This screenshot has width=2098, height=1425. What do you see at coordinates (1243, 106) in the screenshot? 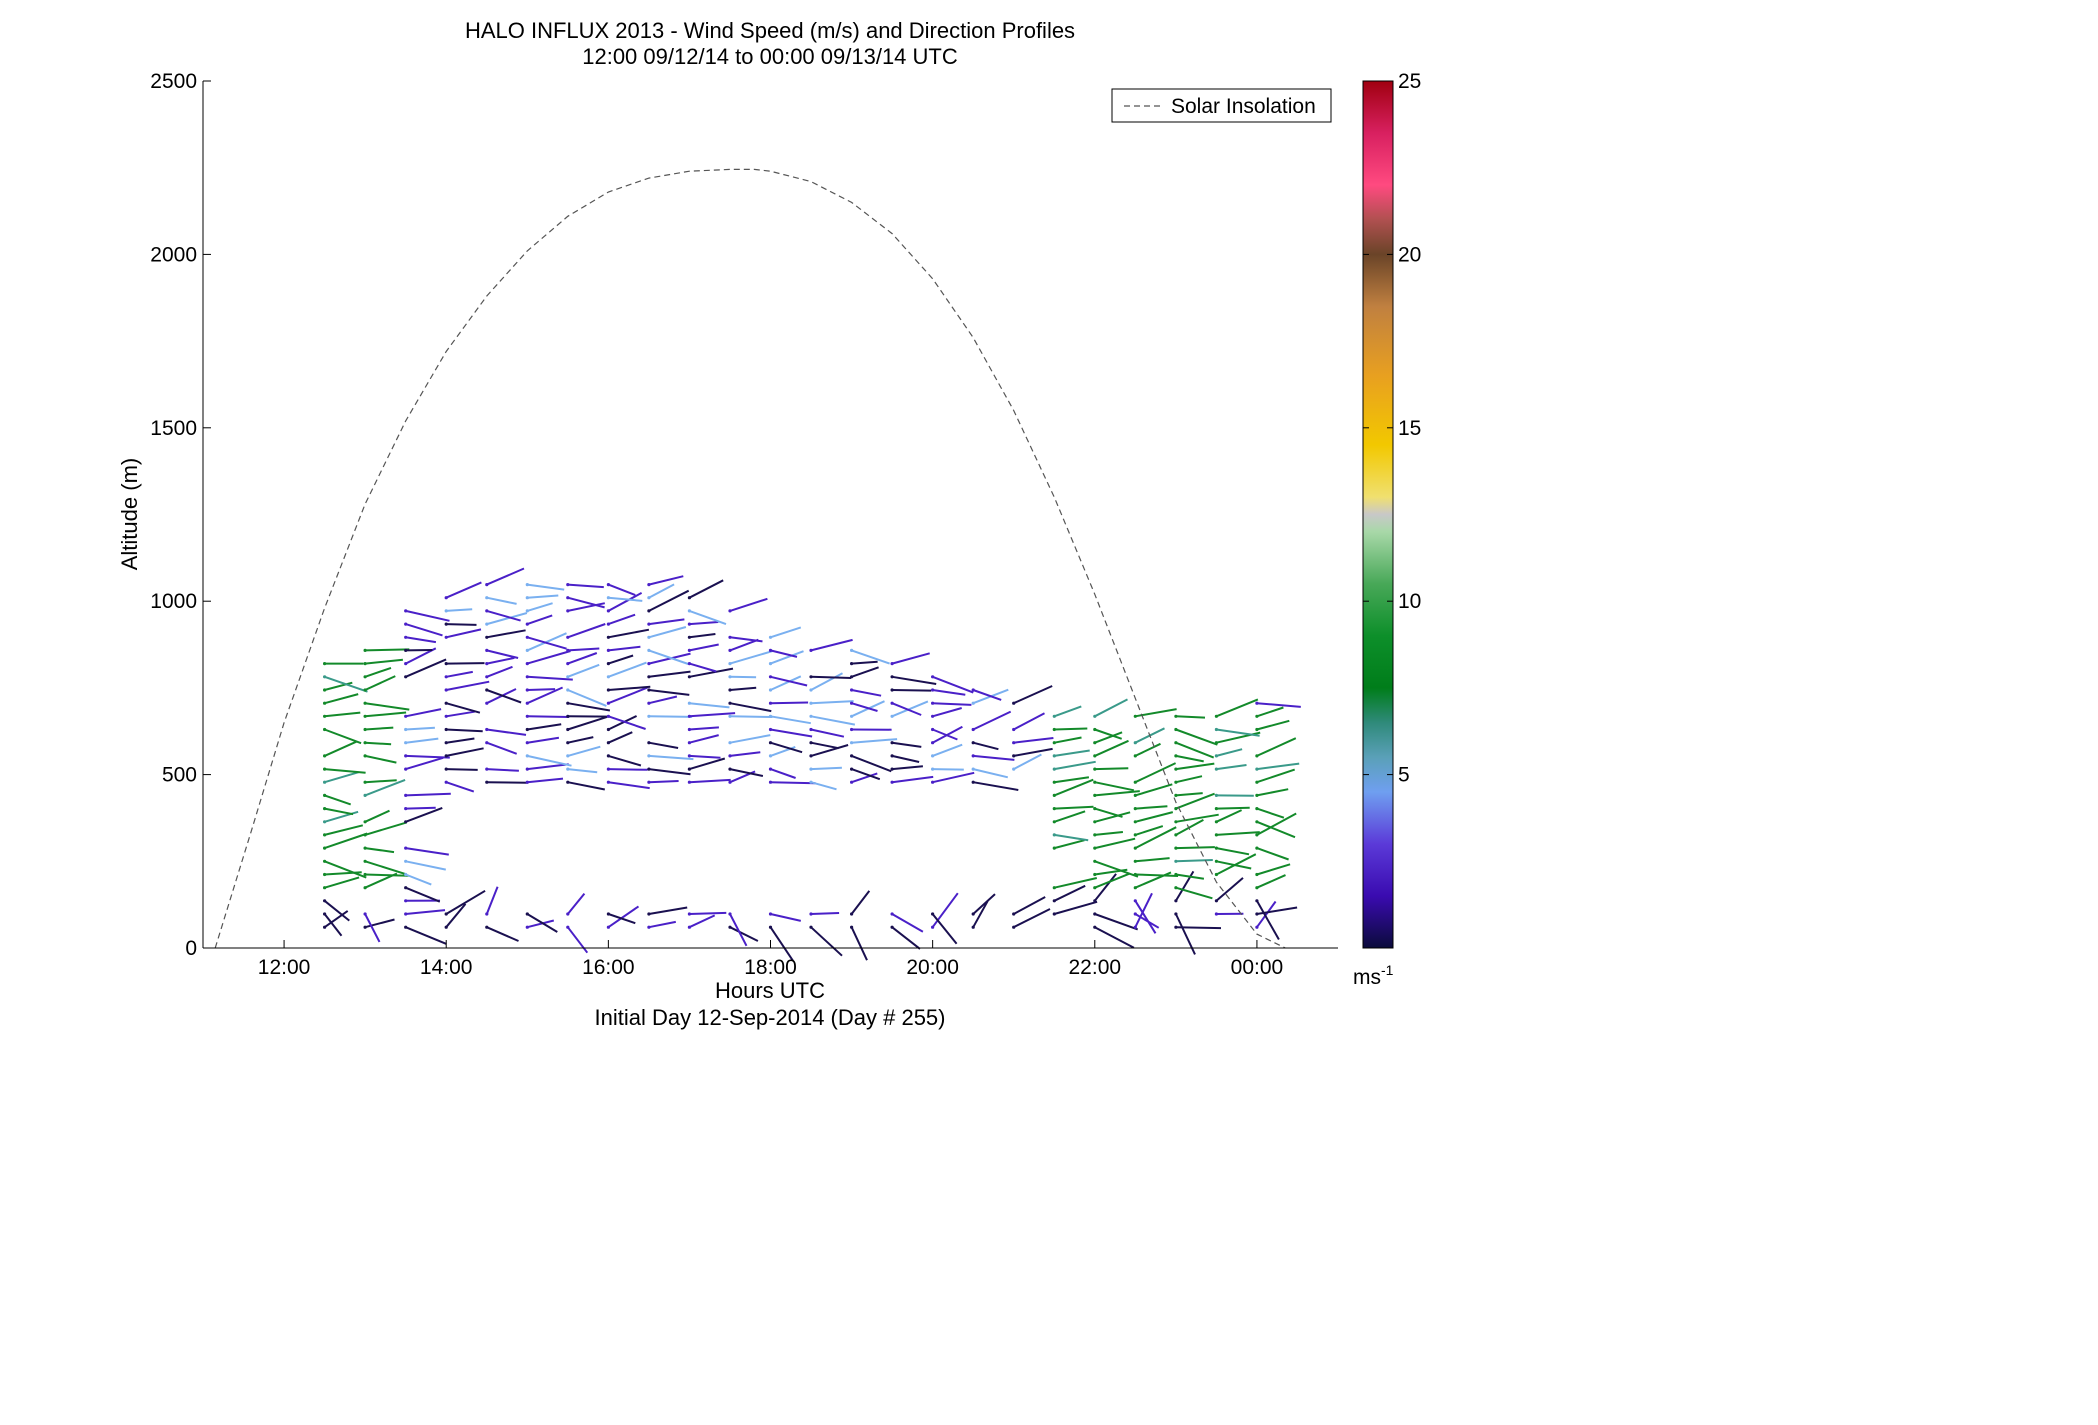
I see `legend-entry-solar-insolation: Solar Insolation` at bounding box center [1243, 106].